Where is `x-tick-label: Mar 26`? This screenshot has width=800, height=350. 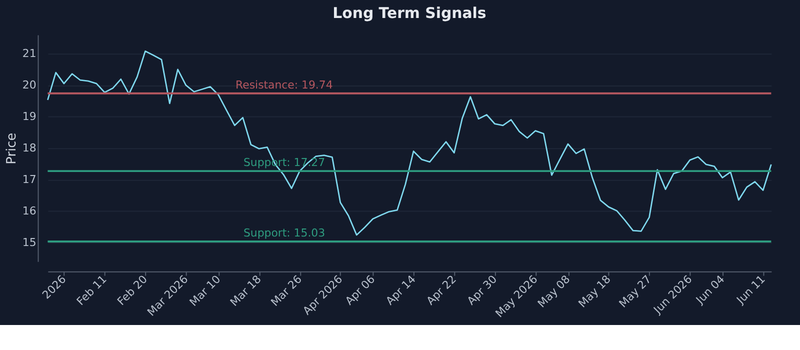 x-tick-label: Mar 26 is located at coordinates (286, 290).